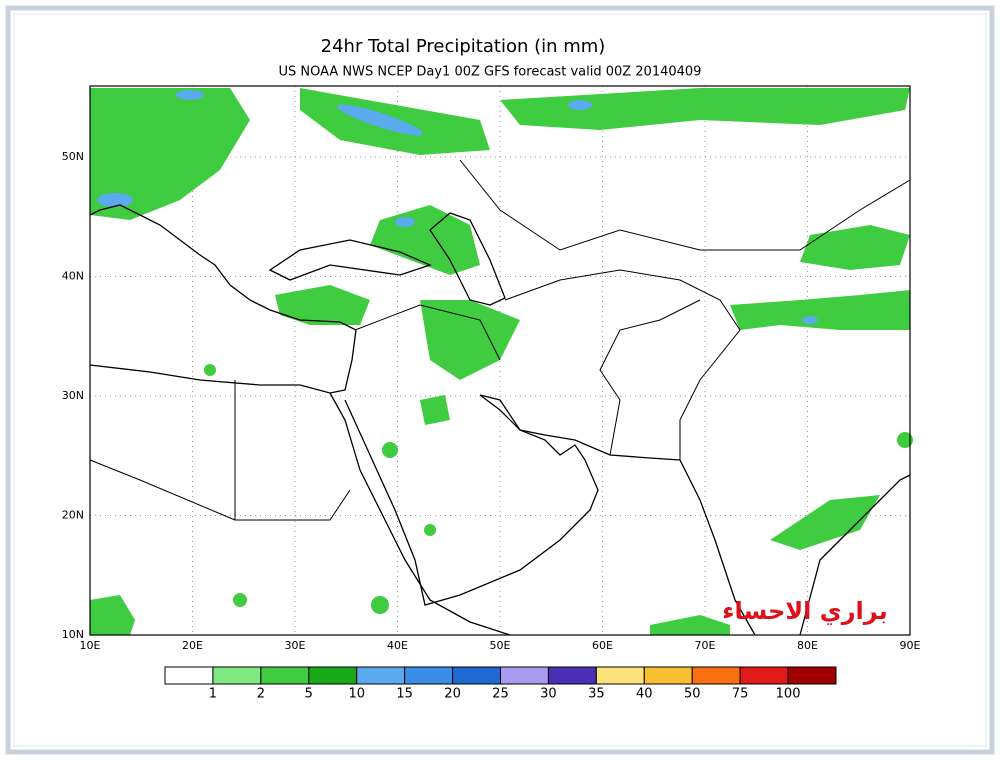  I want to click on colorbar-label: 15, so click(404, 694).